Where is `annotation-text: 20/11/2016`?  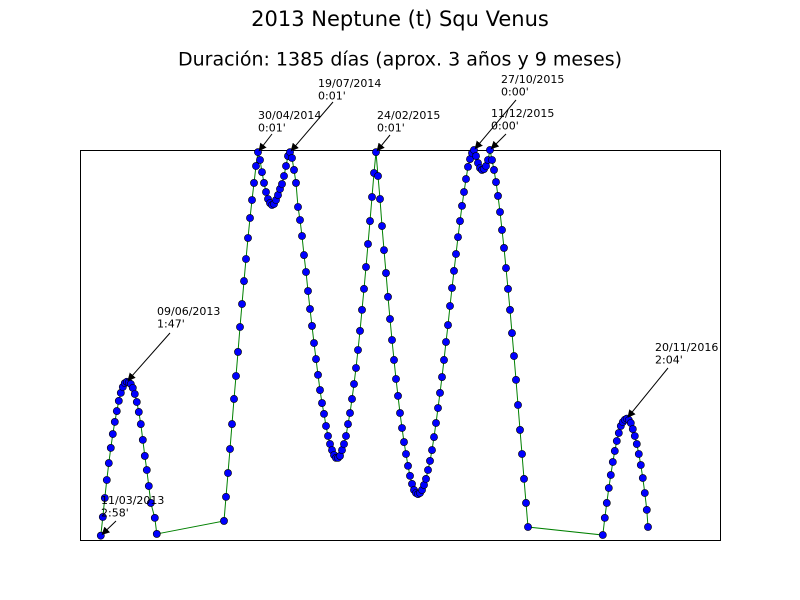
annotation-text: 20/11/2016 is located at coordinates (686, 347).